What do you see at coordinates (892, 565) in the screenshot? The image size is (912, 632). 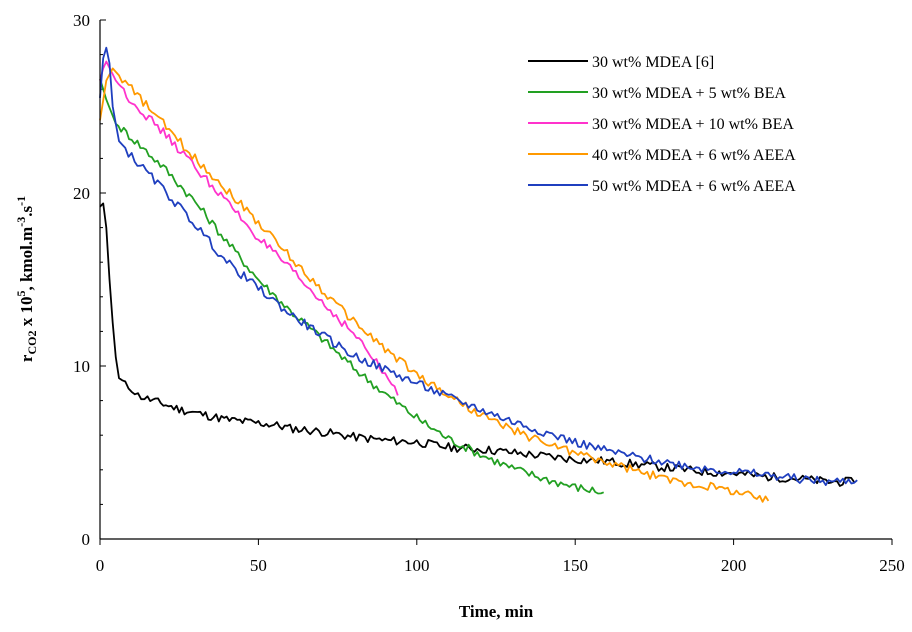 I see `x-tick-label-5: 250` at bounding box center [892, 565].